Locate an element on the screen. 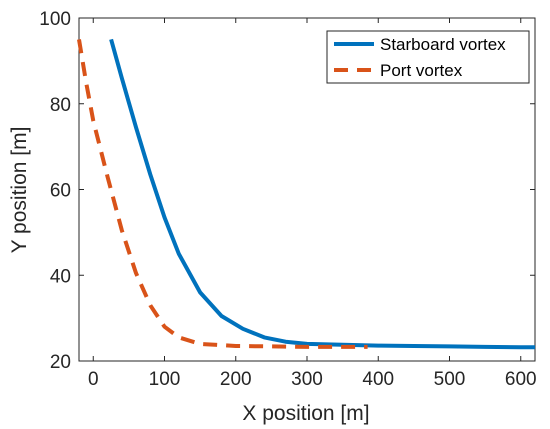  y-tick-label: 20 is located at coordinates (60, 362).